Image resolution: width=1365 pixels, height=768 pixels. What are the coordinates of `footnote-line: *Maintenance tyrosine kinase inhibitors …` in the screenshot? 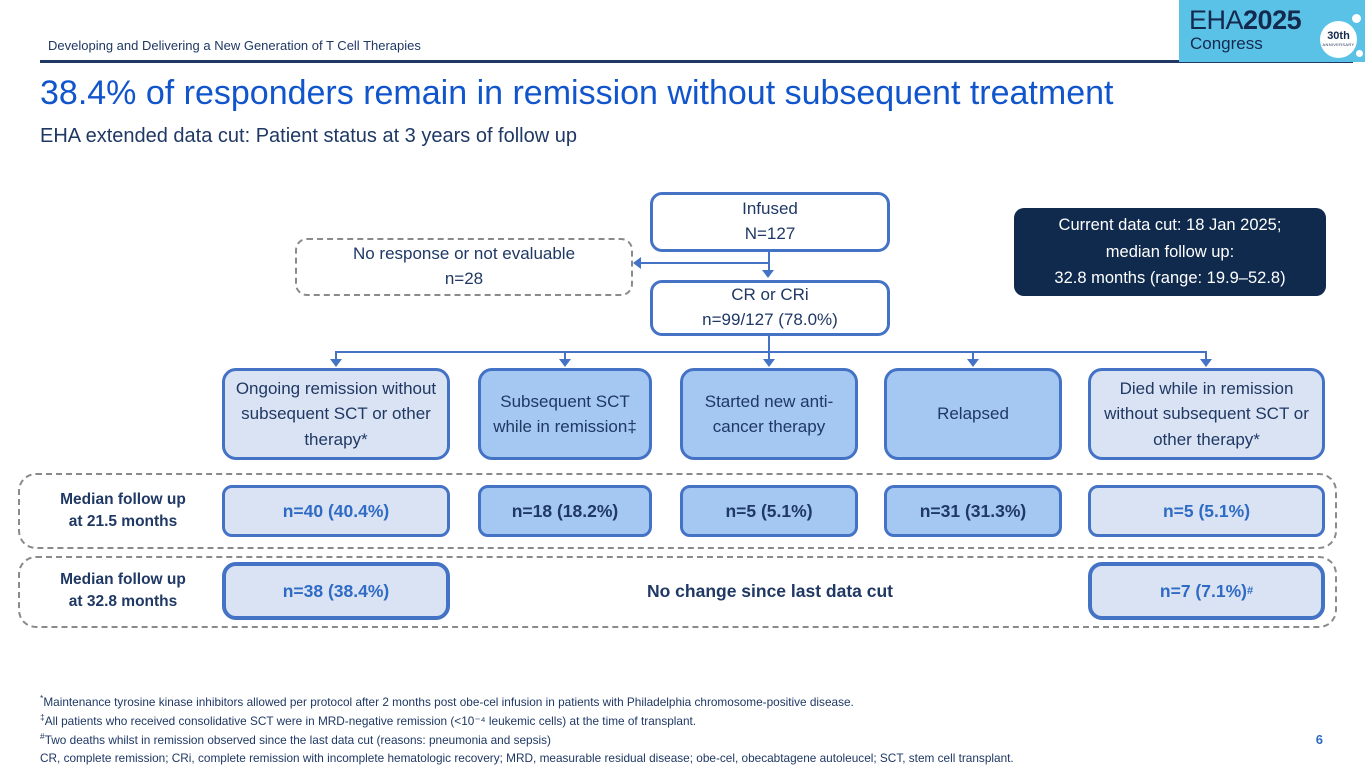 It's located at (447, 701).